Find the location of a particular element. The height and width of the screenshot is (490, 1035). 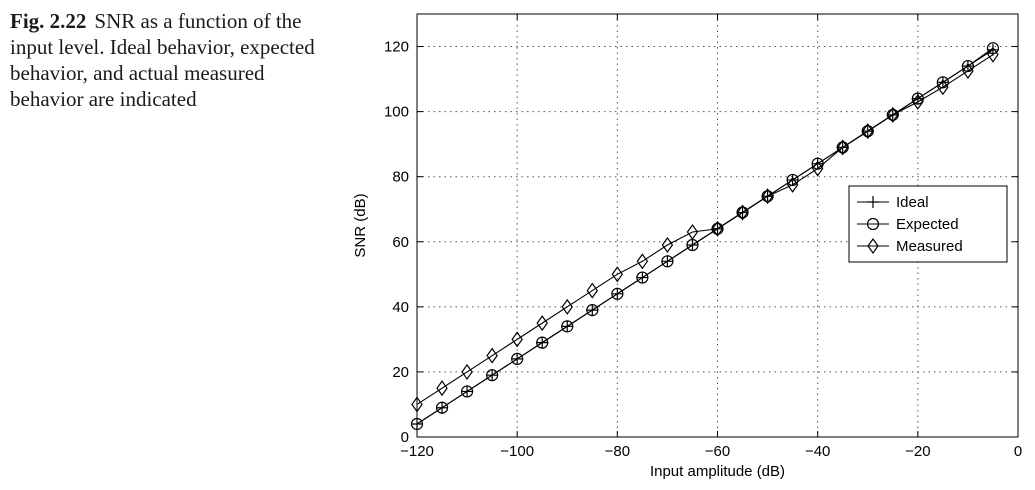

ideal-point is located at coordinates (417, 423).